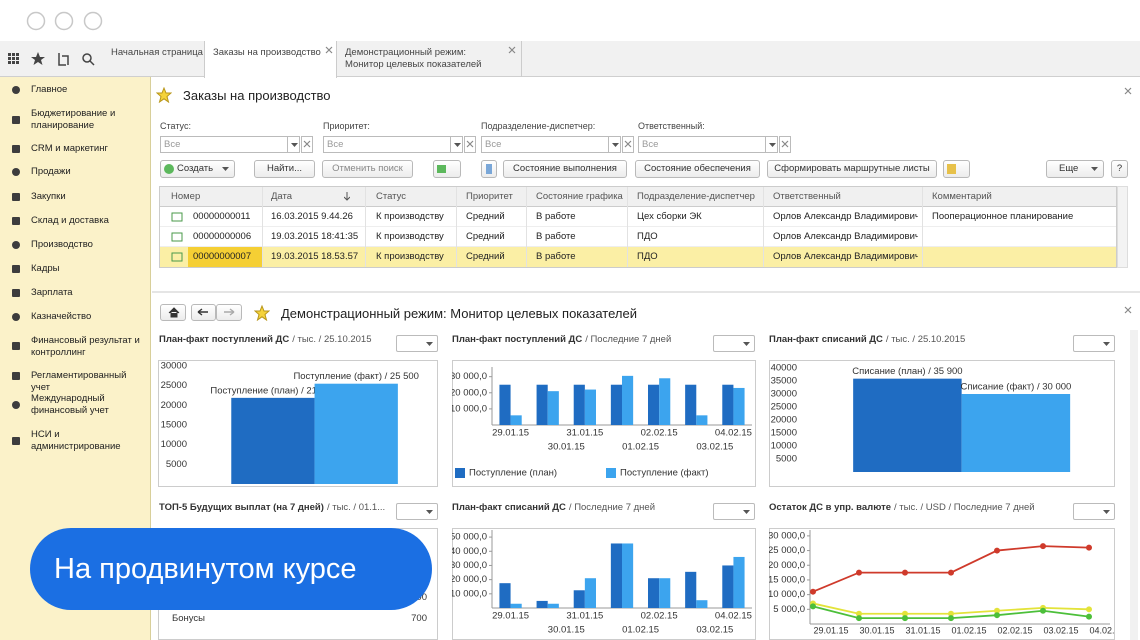  Describe the element at coordinates (49, 89) in the screenshot. I see `sidebar-item: Главное` at that location.